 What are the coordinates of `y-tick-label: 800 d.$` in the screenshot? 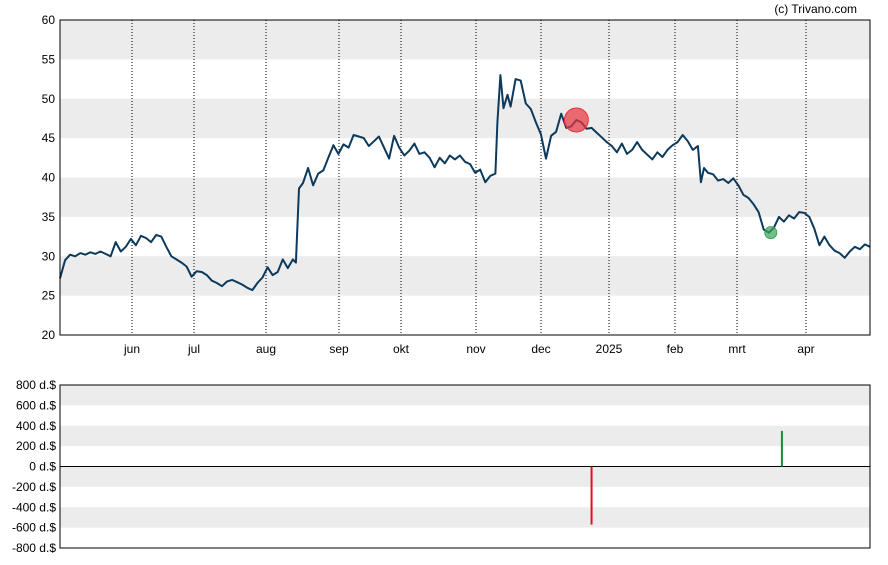 It's located at (36, 385).